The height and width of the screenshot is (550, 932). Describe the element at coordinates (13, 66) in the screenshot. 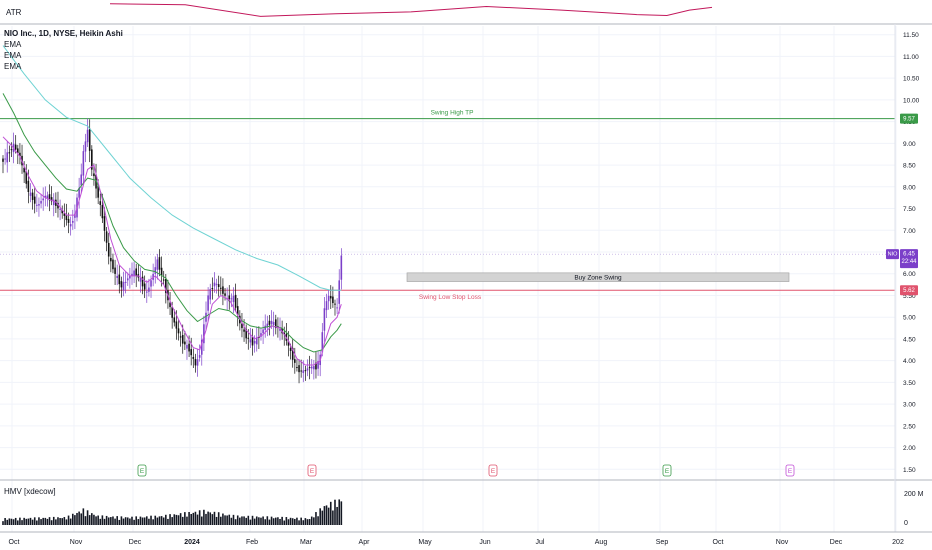

I see `indicator-label: EMA` at that location.